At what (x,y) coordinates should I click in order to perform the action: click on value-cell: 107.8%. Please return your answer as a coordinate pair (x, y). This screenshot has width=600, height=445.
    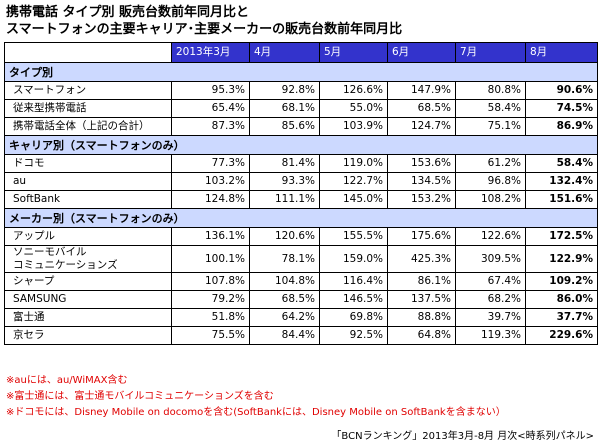
    Looking at the image, I should click on (210, 281).